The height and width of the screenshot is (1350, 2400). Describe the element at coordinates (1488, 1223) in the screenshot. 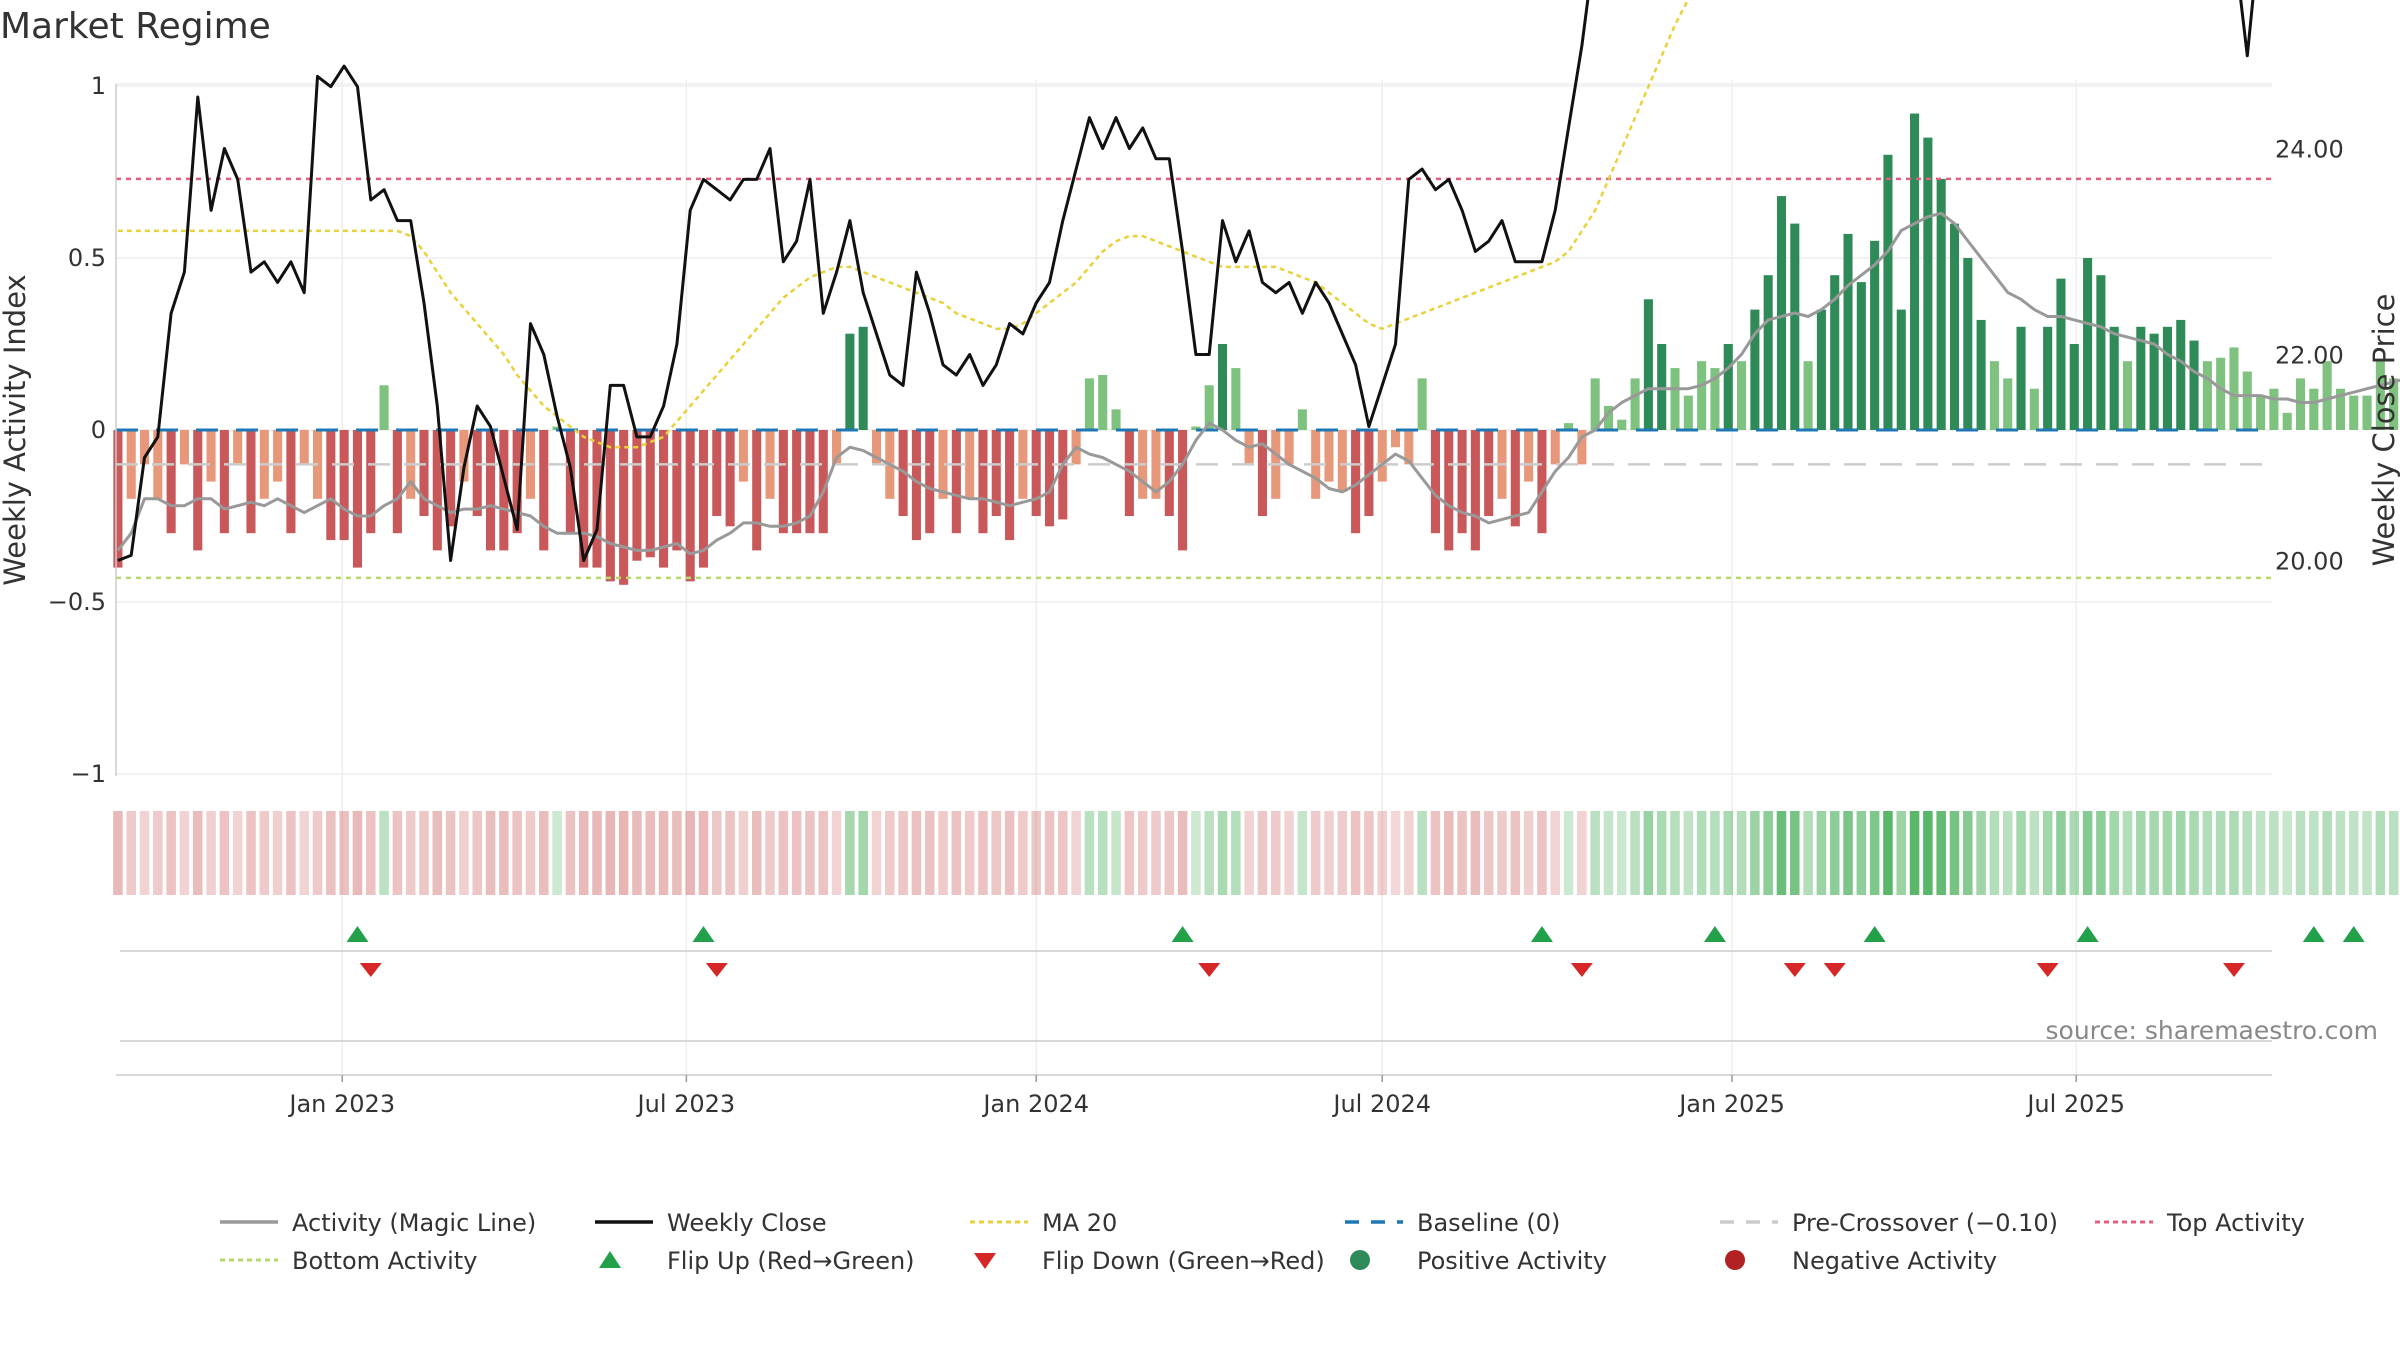

I see `legend-label: Baseline (0)` at that location.